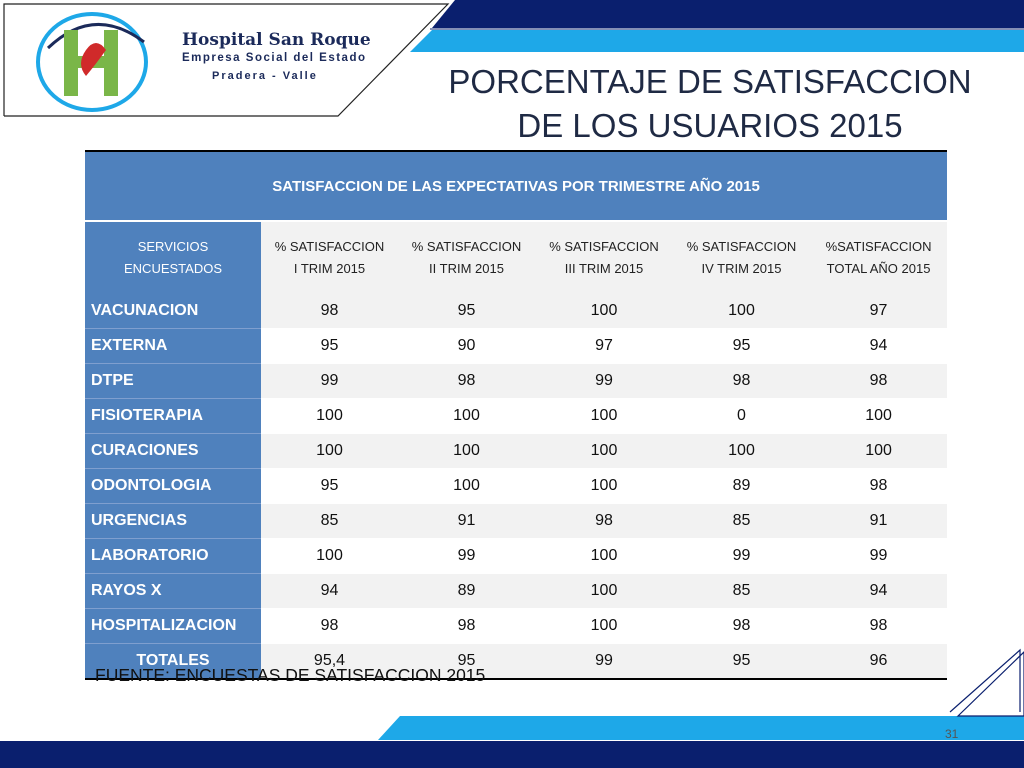 This screenshot has width=1024, height=768. What do you see at coordinates (276, 40) in the screenshot?
I see `logo-hospital-name: Hospital San Roque` at bounding box center [276, 40].